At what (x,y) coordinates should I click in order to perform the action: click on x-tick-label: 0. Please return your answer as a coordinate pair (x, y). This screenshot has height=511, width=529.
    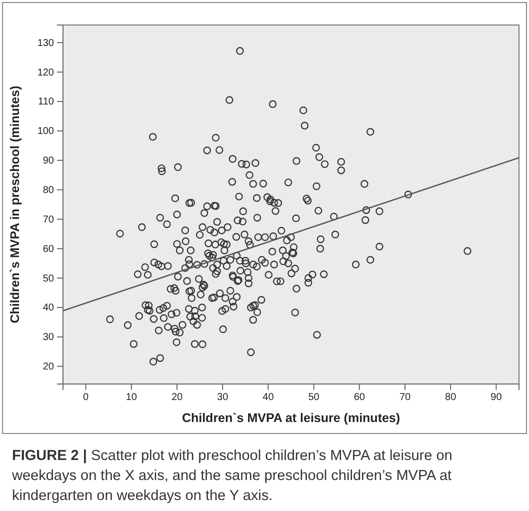
    Looking at the image, I should click on (86, 398).